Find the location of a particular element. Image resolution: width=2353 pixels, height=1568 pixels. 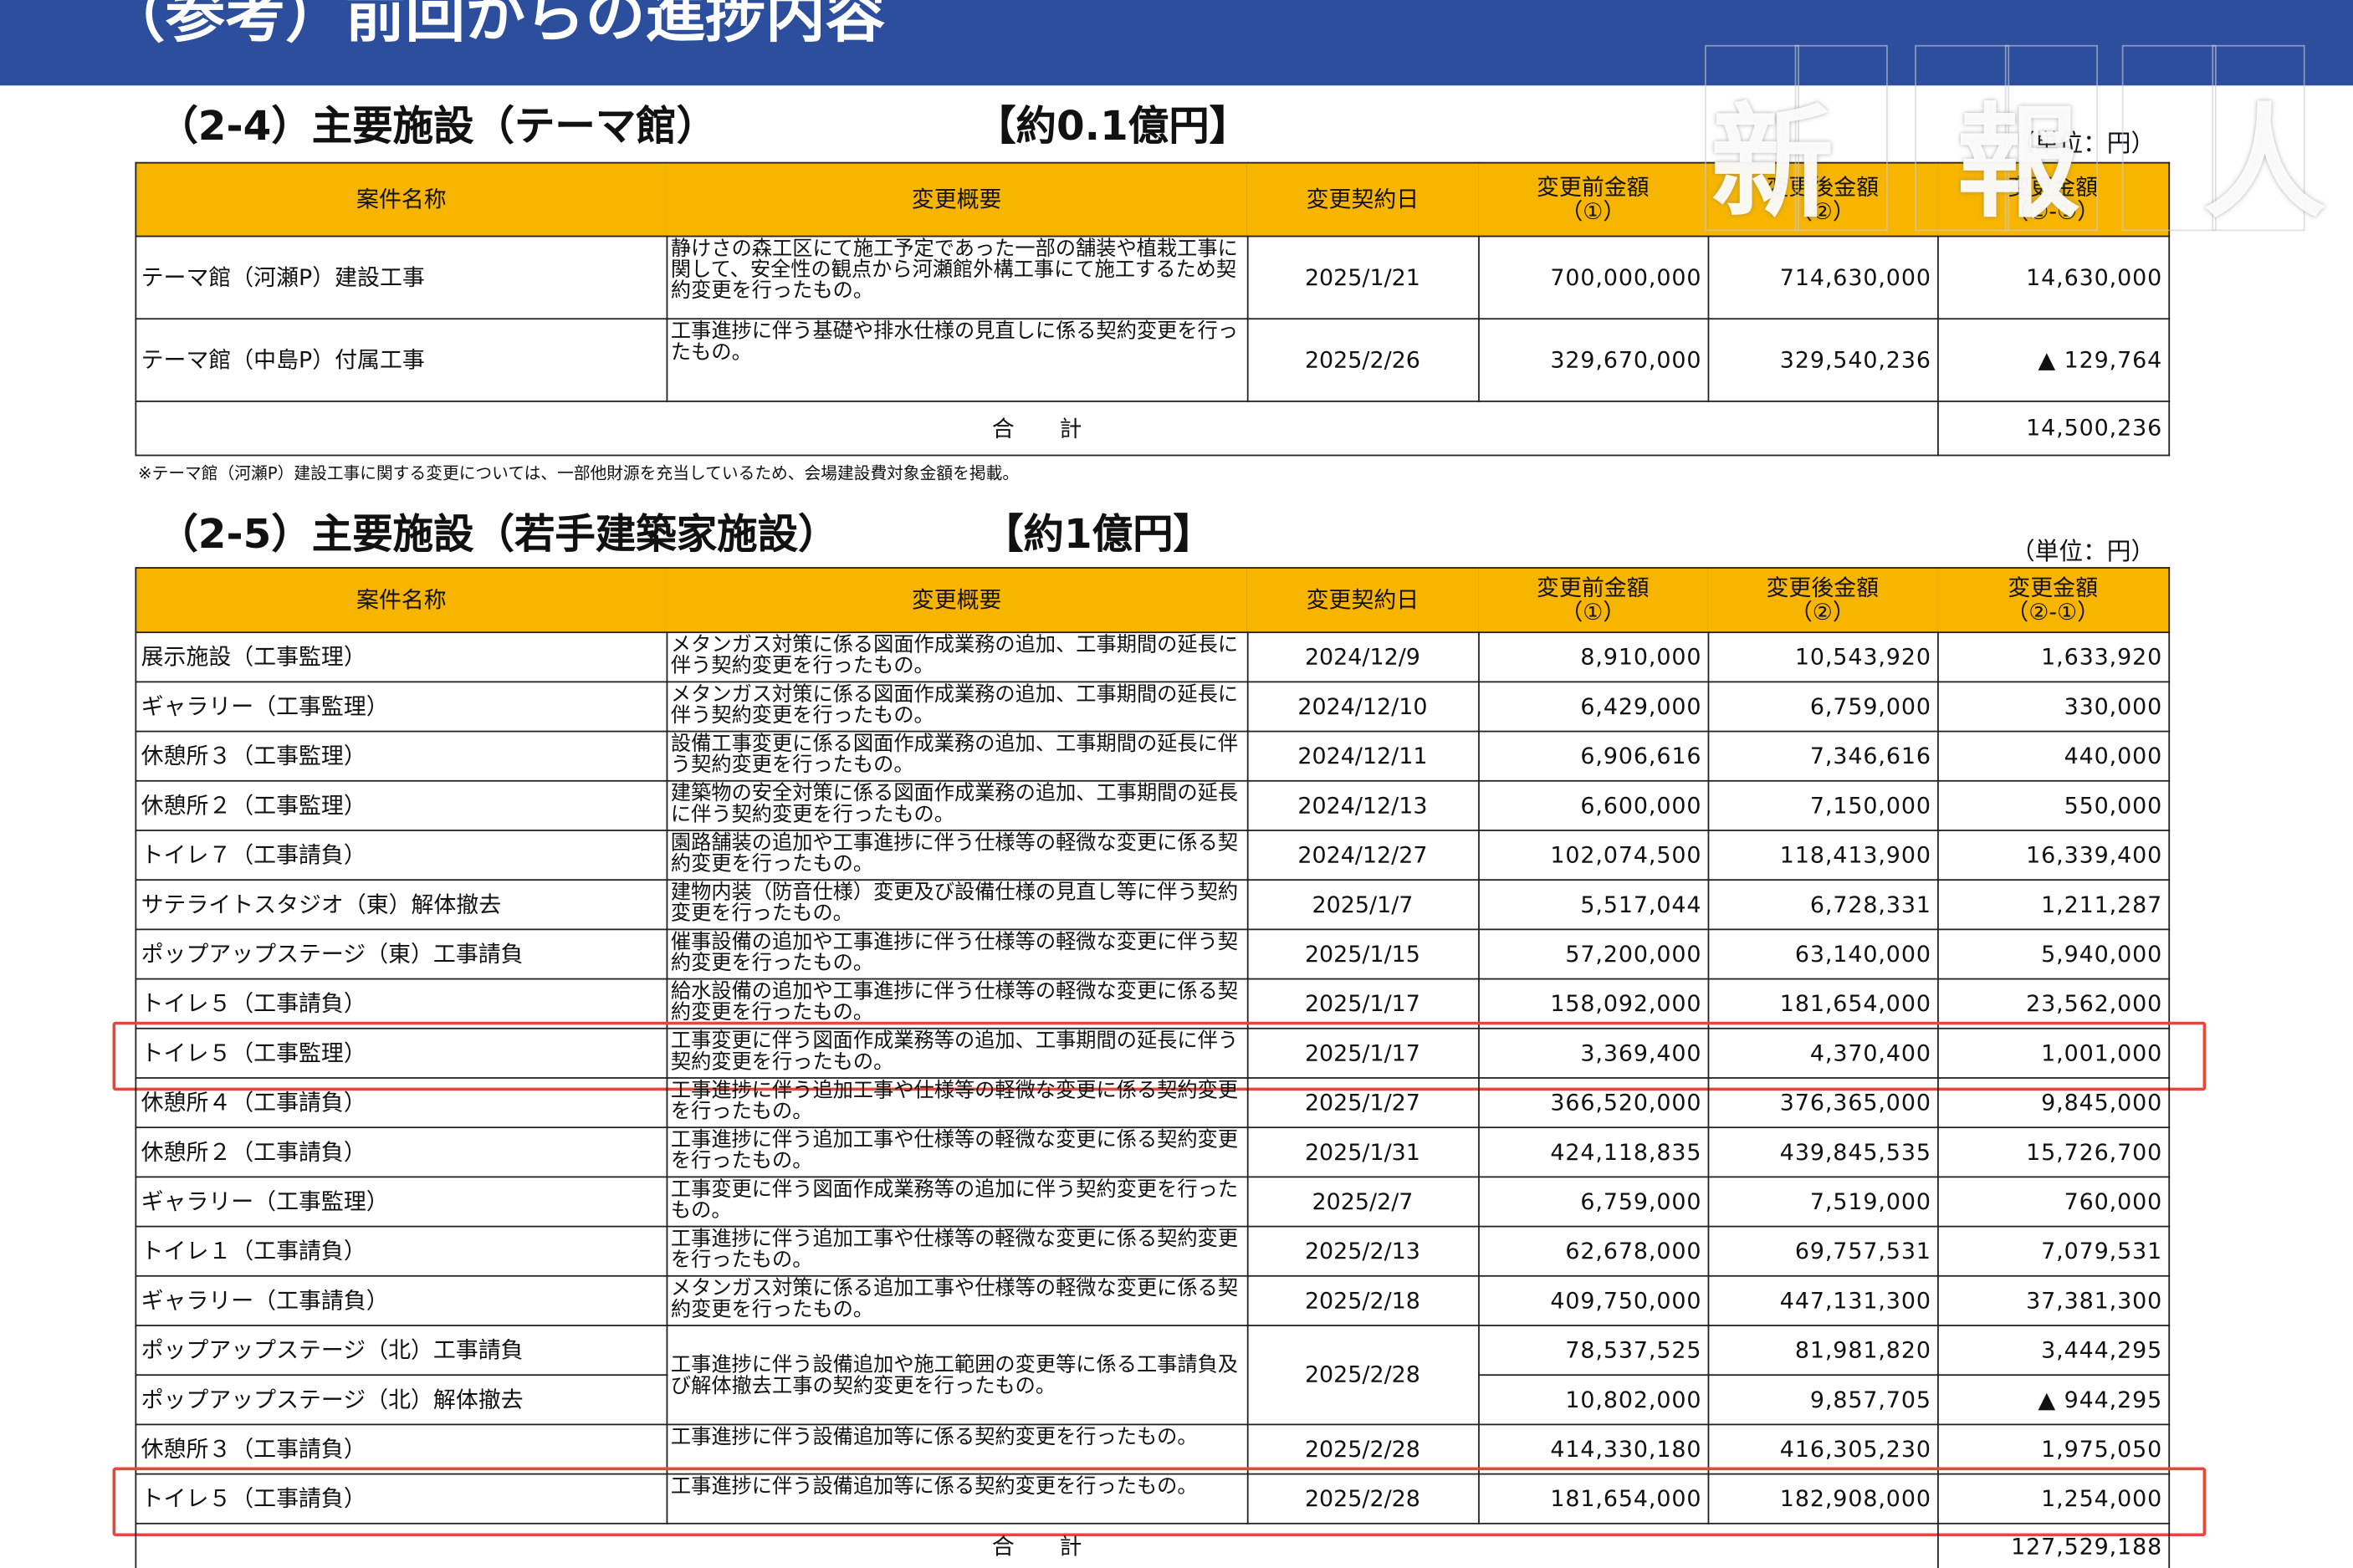

cell-before: 6,600,000 is located at coordinates (1594, 805).